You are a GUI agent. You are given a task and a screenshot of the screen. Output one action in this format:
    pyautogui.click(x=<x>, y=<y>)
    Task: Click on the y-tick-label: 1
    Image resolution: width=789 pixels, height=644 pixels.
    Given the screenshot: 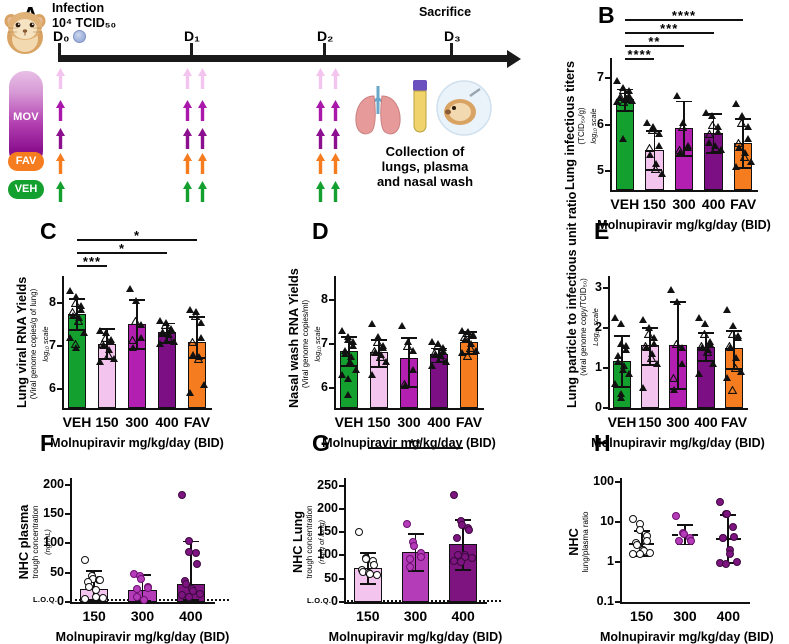 What is the action you would take?
    pyautogui.click(x=598, y=367)
    